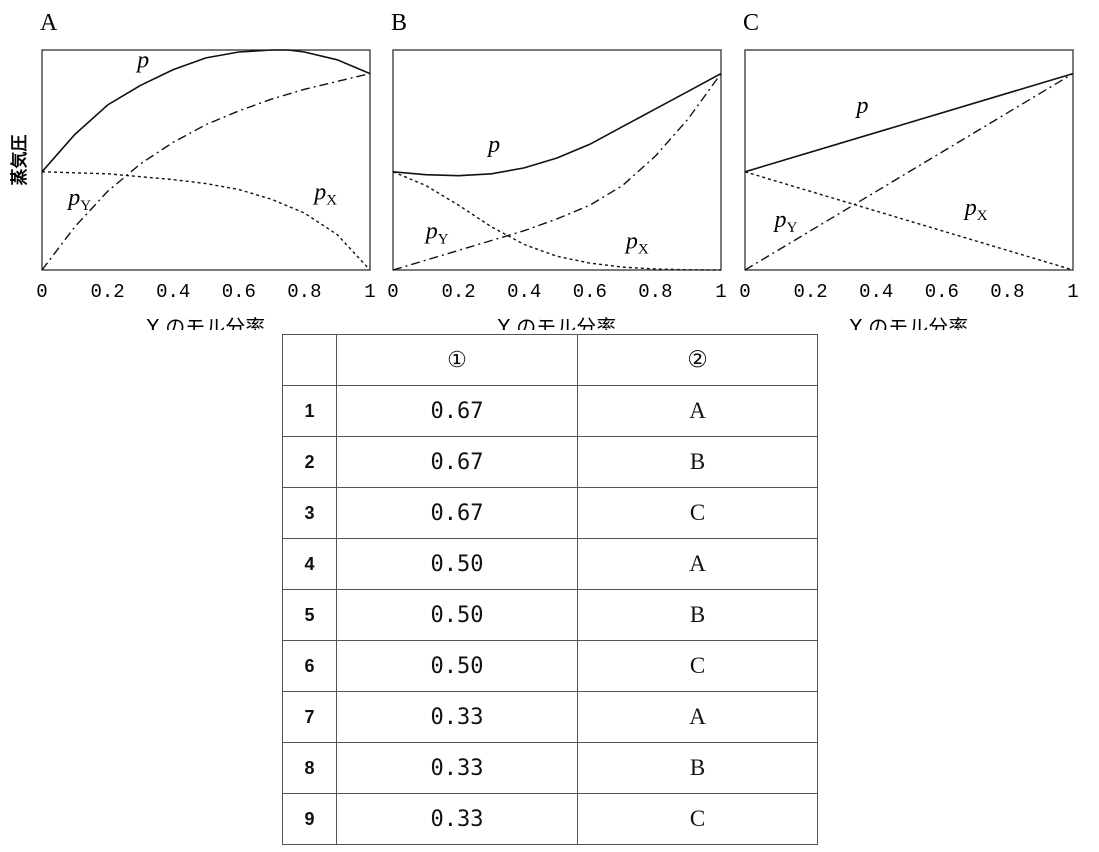 This screenshot has height=852, width=1099. I want to click on row-number: 6, so click(309, 666).